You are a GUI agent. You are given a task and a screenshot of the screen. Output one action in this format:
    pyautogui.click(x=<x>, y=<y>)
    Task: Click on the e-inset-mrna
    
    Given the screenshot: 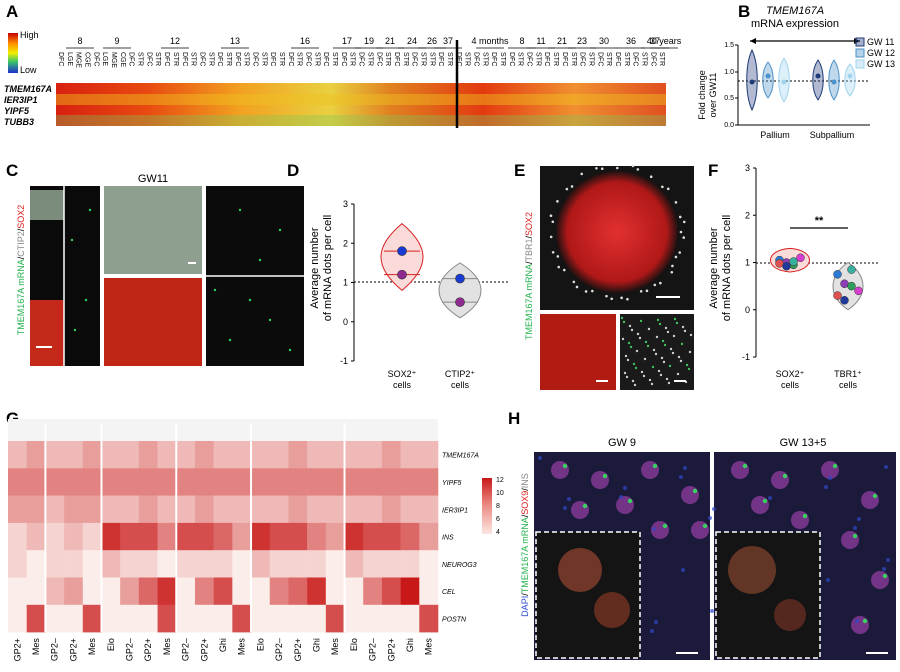 What is the action you would take?
    pyautogui.click(x=657, y=352)
    